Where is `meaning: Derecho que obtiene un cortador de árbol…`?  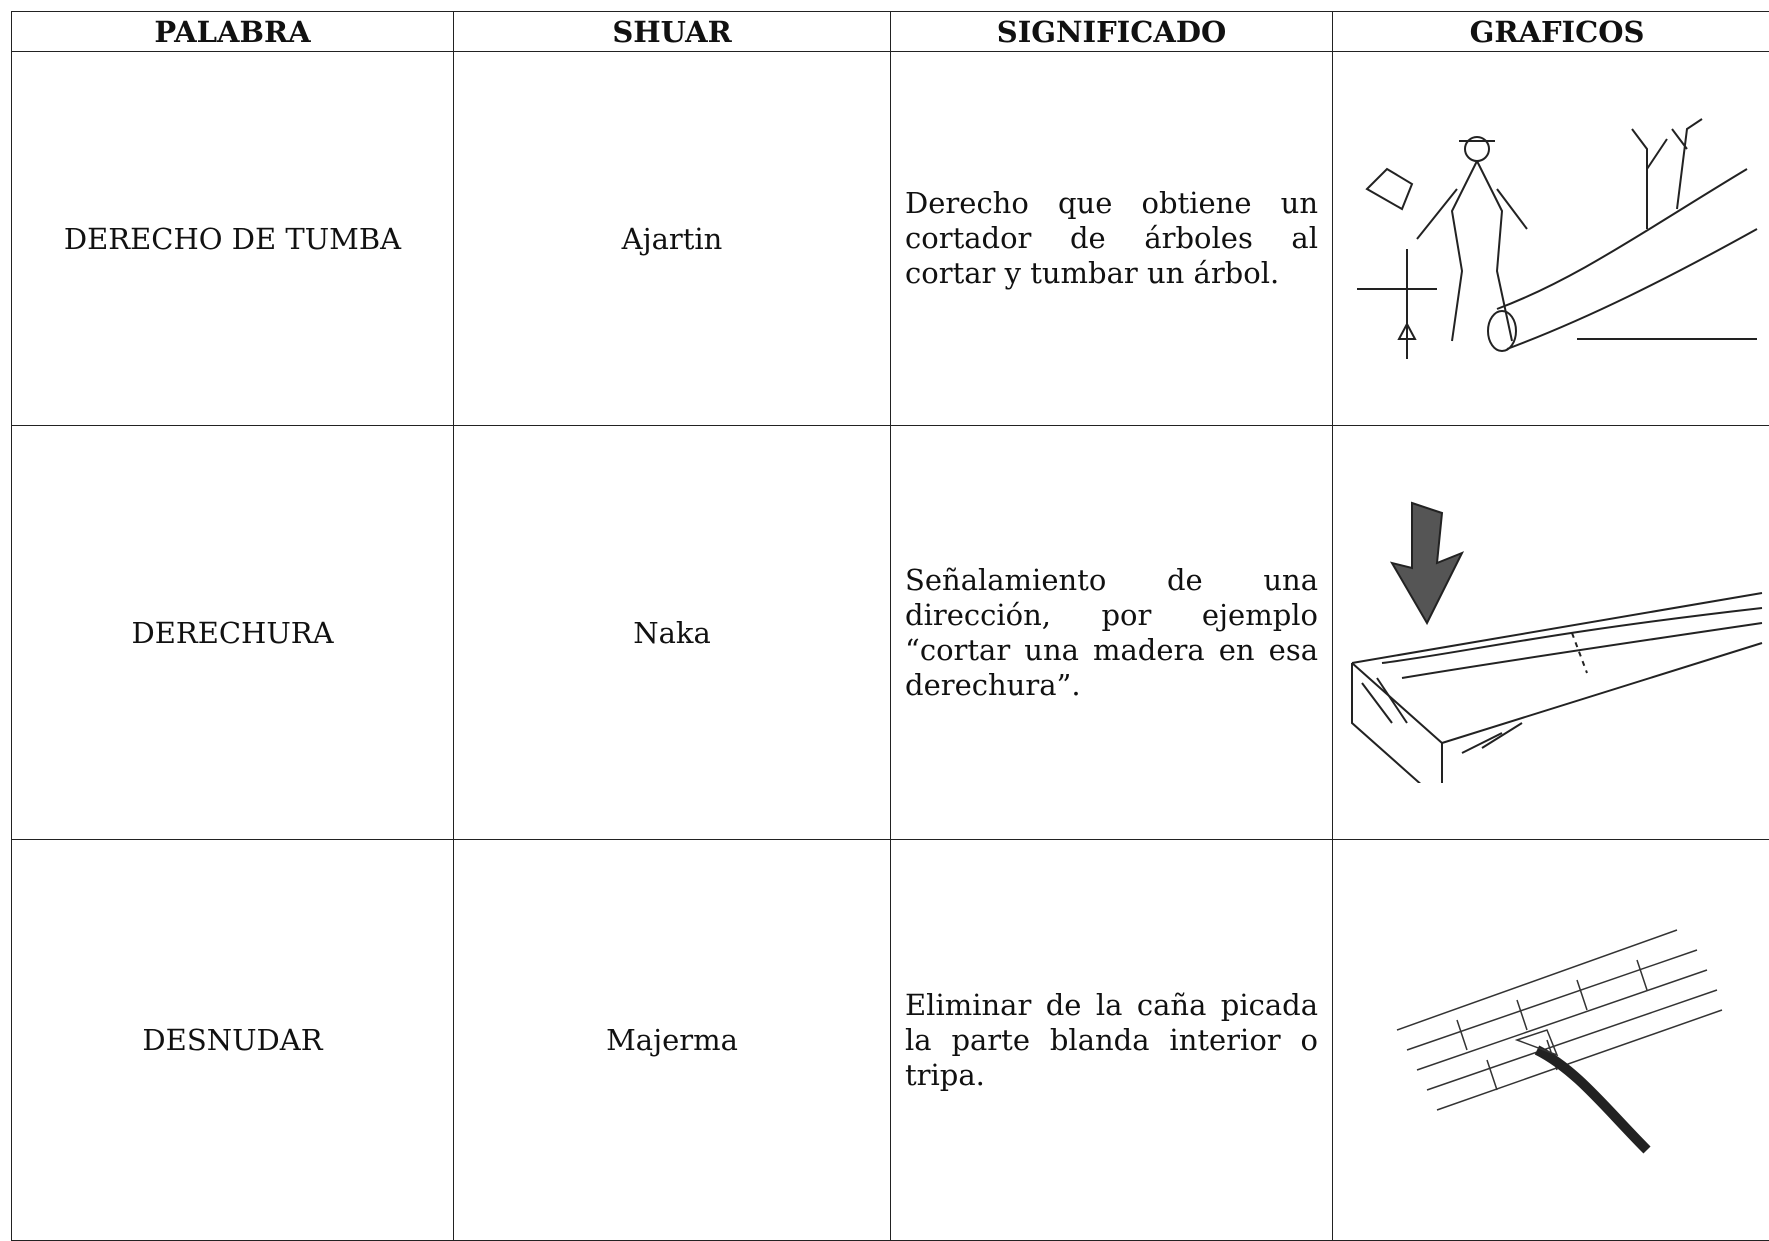 meaning: Derecho que obtiene un cortador de árbol… is located at coordinates (1112, 239).